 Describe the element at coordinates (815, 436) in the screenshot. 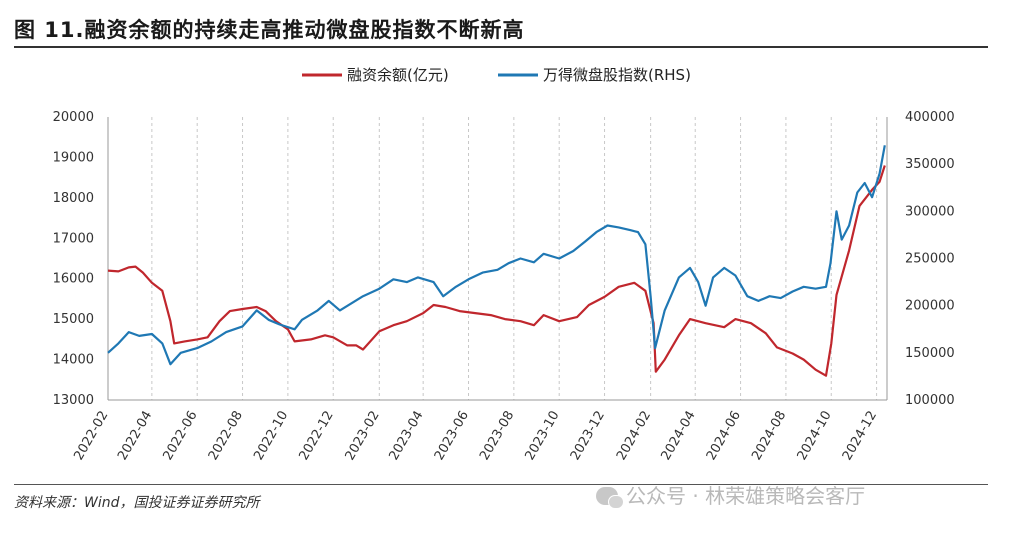

I see `x-tick-label: 2024-10` at that location.